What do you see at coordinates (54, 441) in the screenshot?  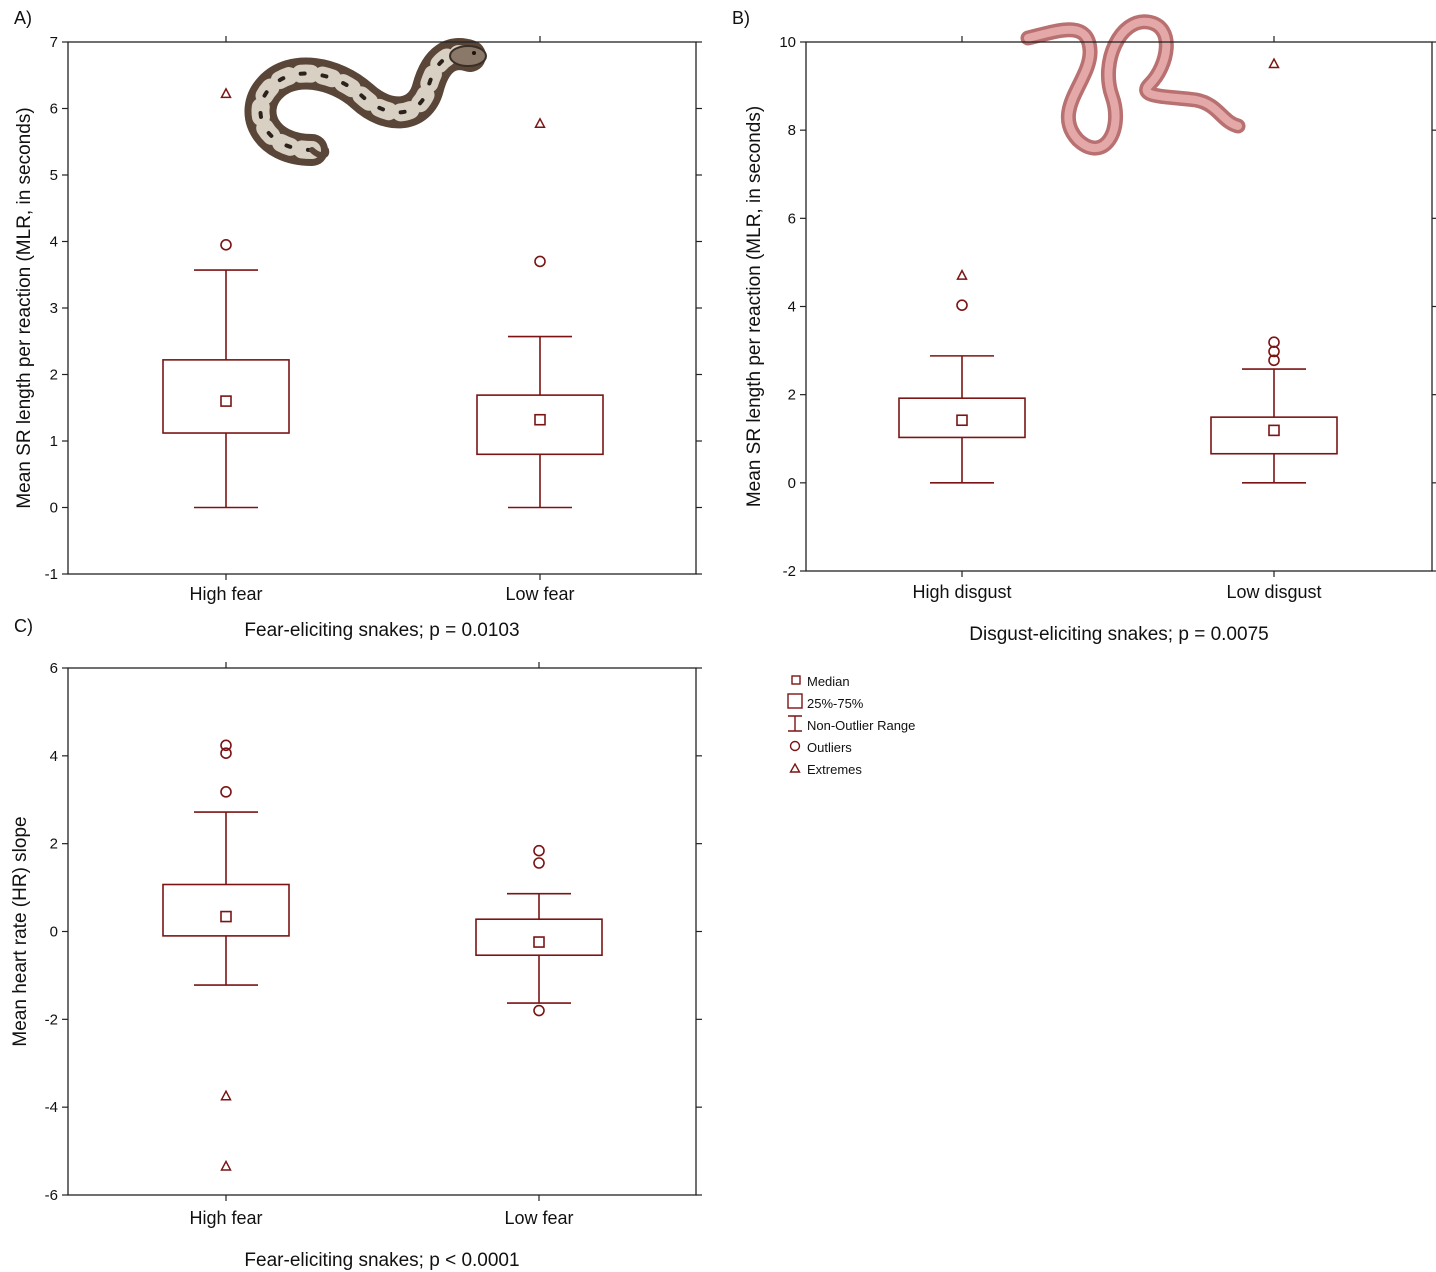 I see `y-tick-label: 1` at bounding box center [54, 441].